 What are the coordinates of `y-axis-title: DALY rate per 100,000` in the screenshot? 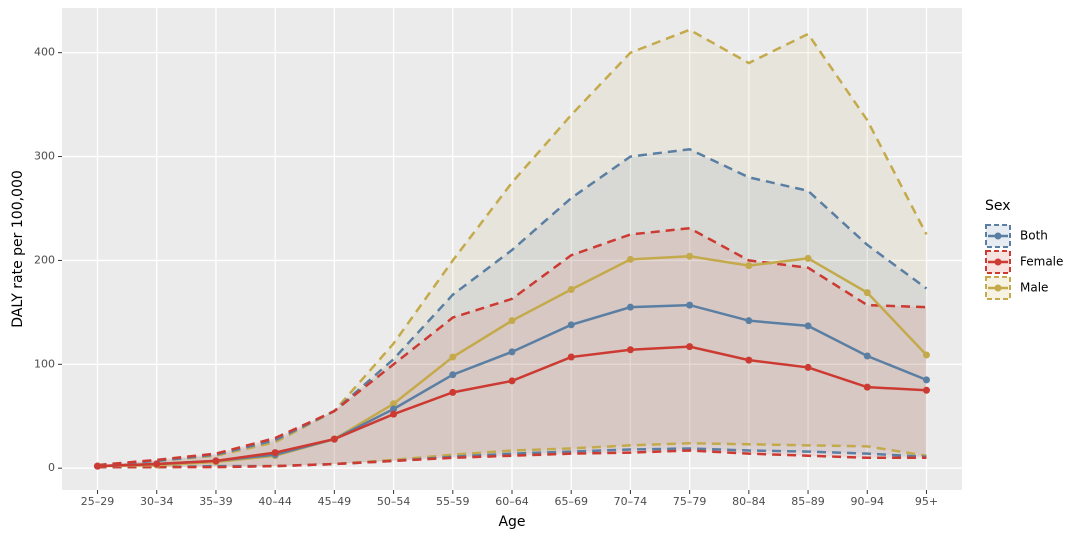 It's located at (18, 249).